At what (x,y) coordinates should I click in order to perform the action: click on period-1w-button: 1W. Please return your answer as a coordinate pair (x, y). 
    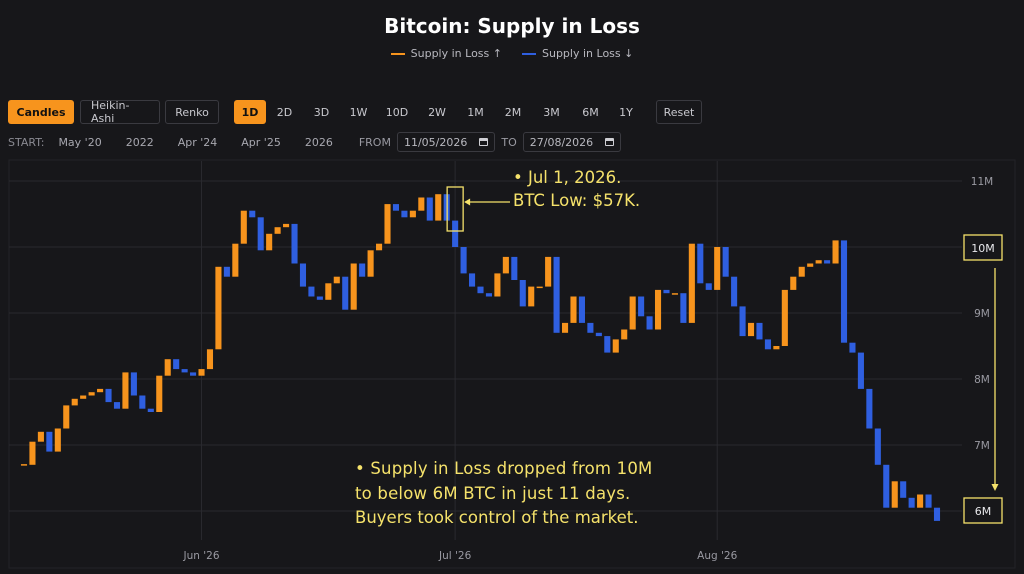
    Looking at the image, I should click on (358, 112).